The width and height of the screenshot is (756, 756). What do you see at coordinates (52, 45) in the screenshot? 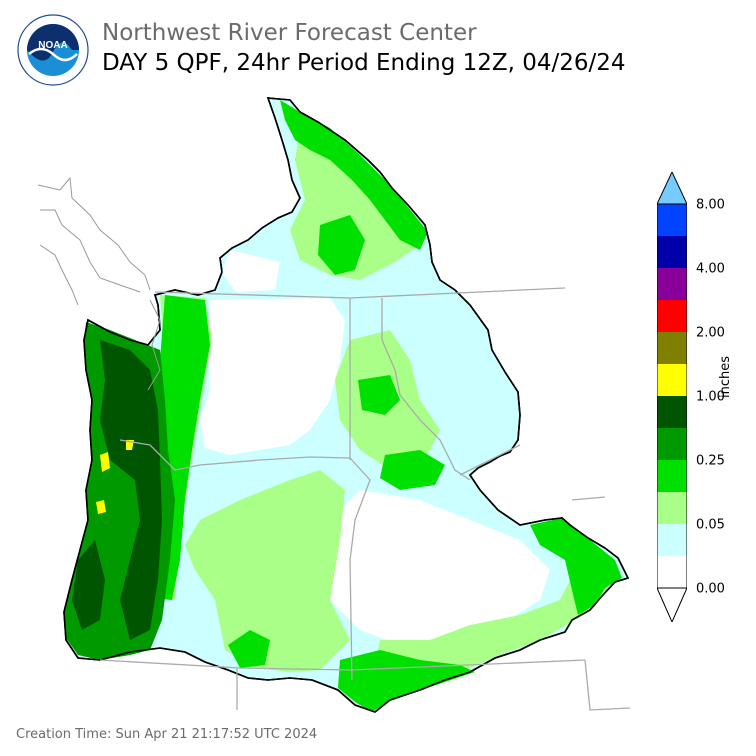
I see `logo-text: NOAA` at bounding box center [52, 45].